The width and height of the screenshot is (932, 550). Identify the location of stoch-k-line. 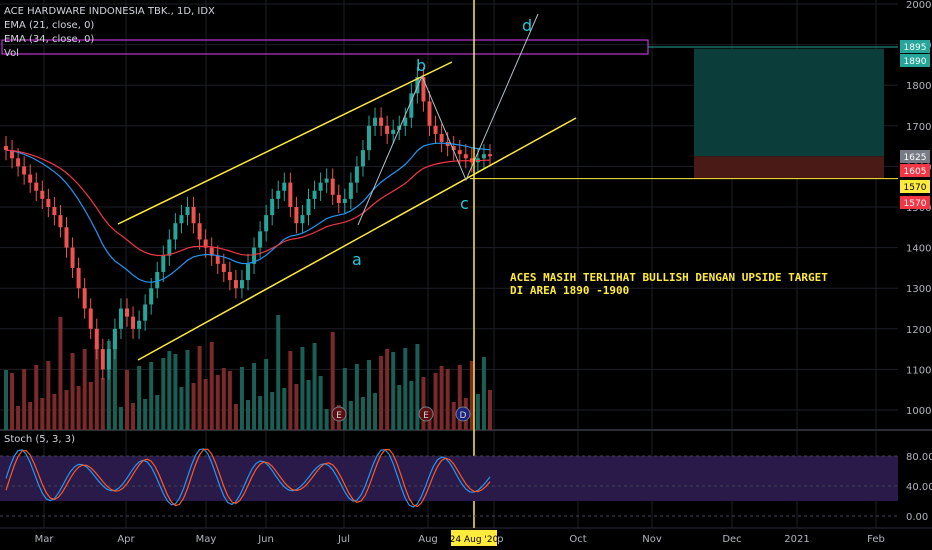
(248, 478).